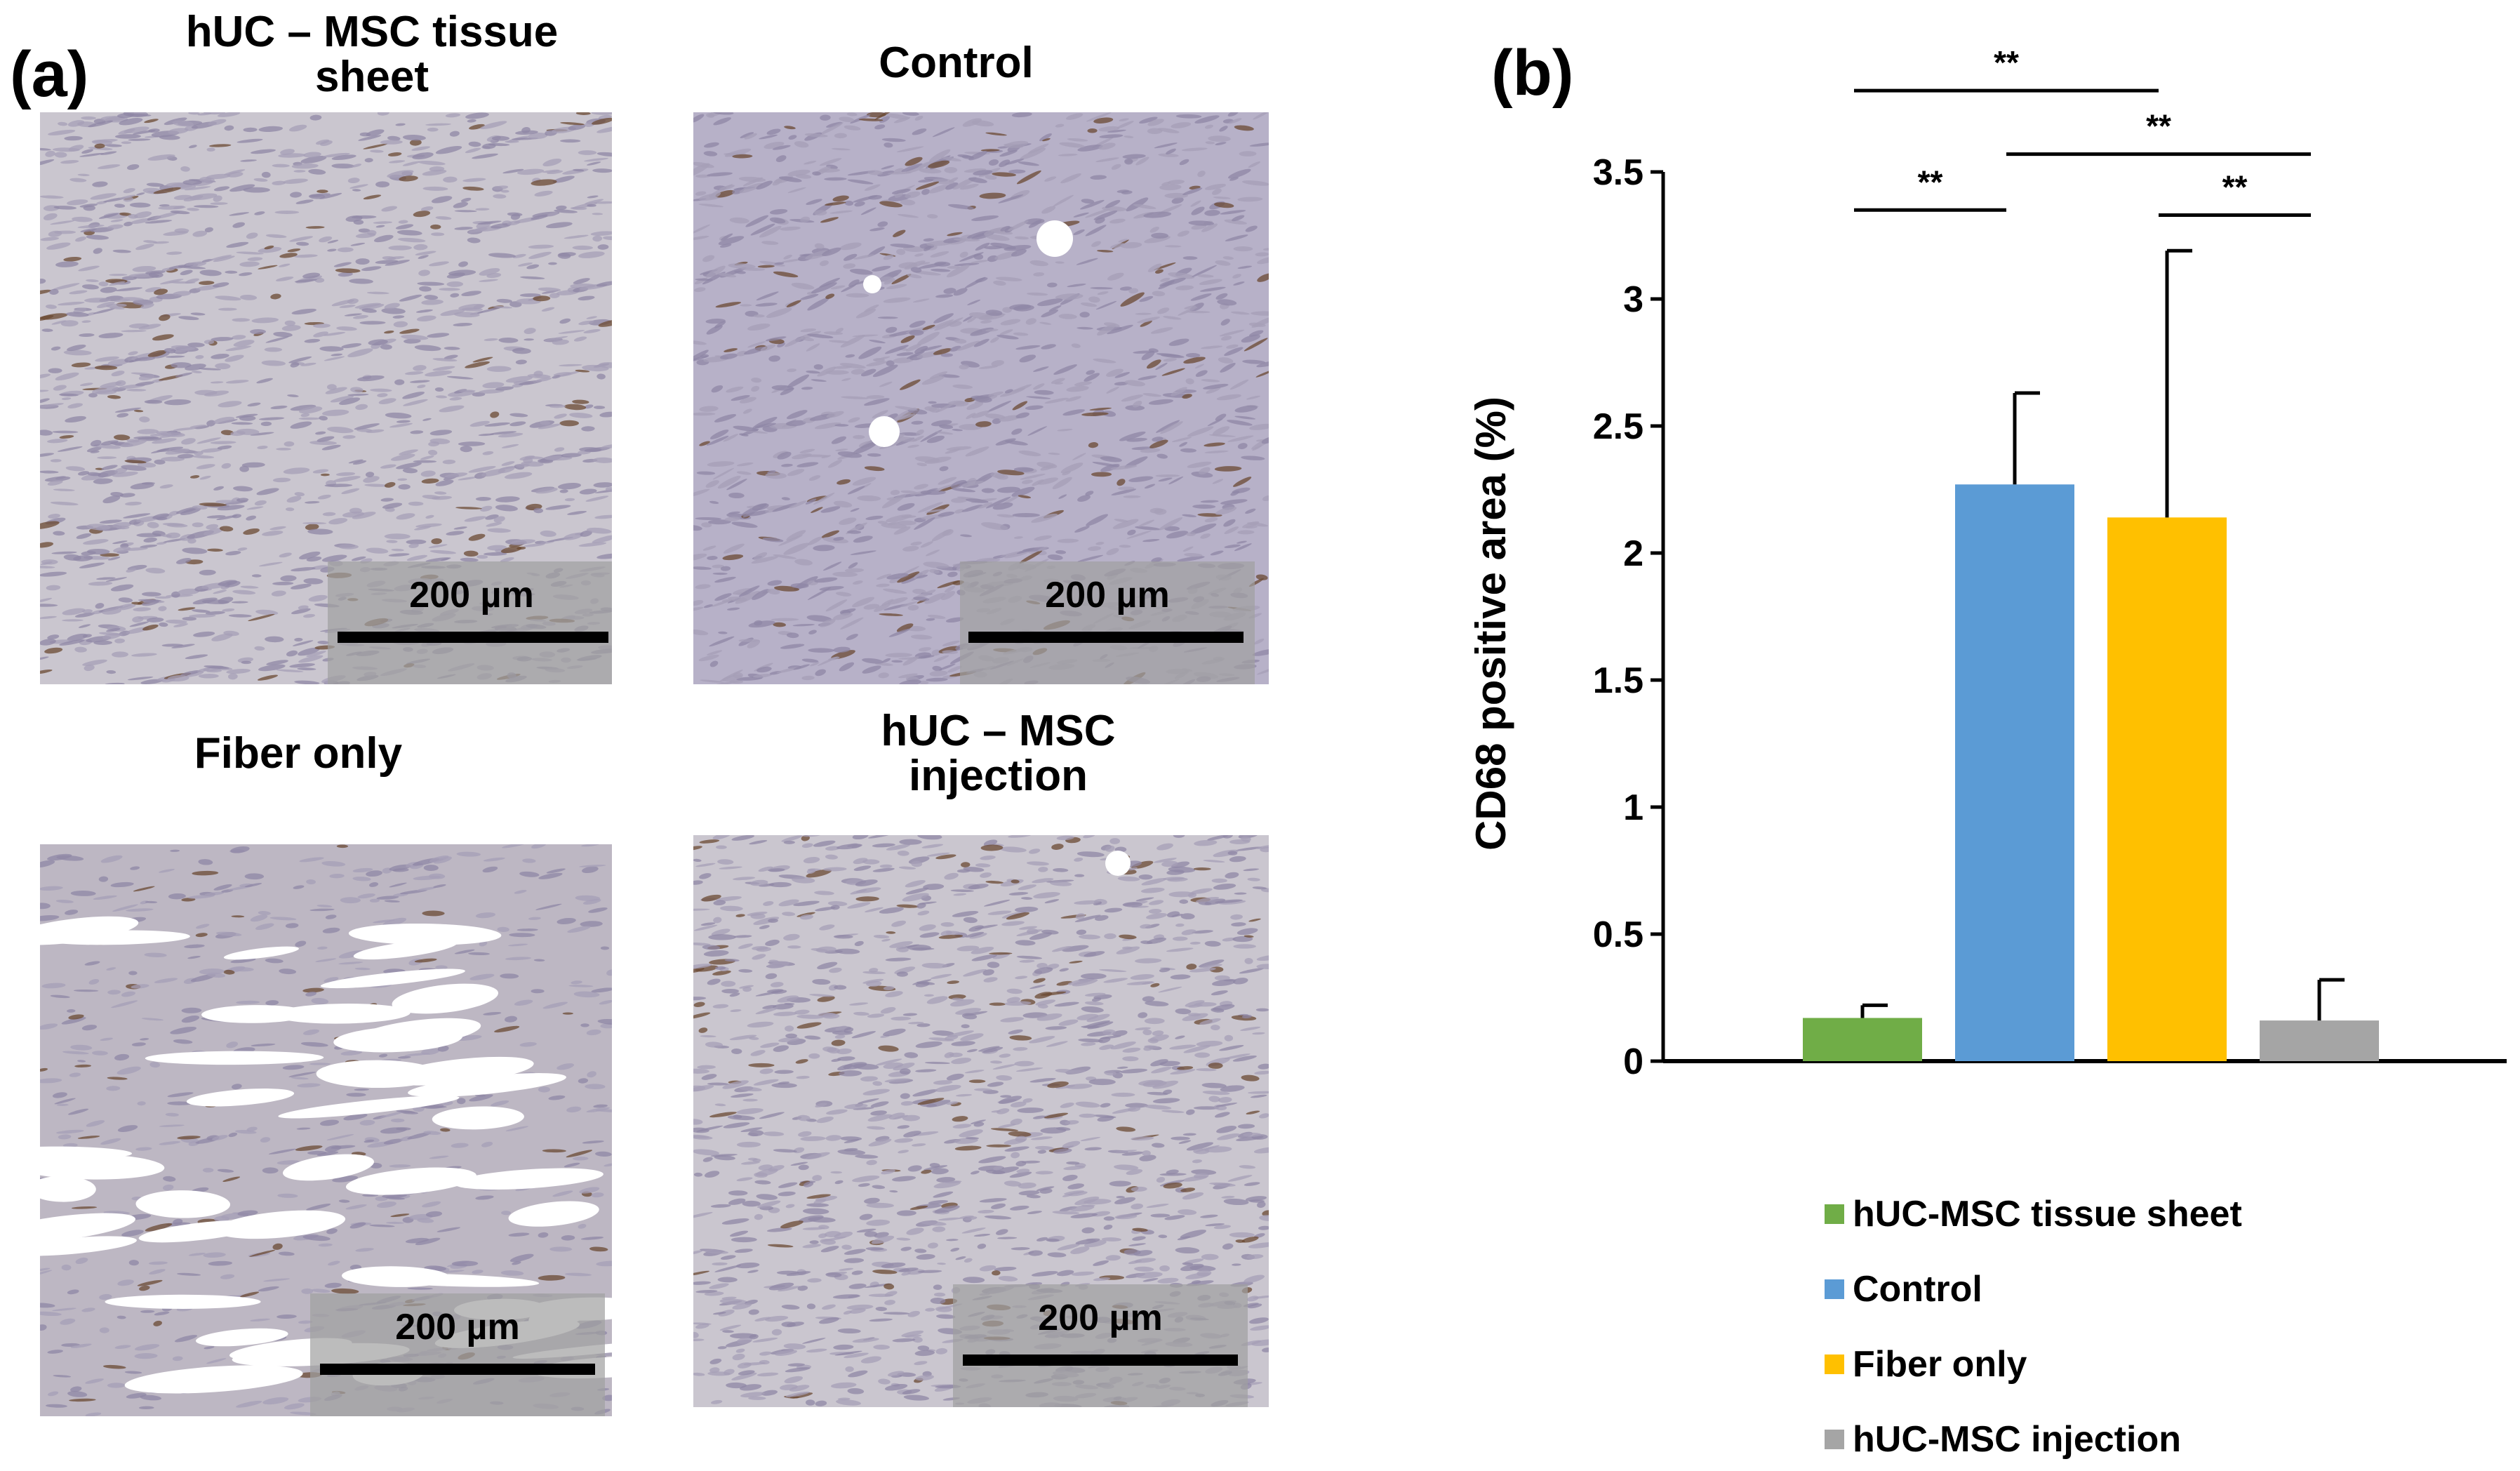 This screenshot has width=2520, height=1471. I want to click on legend-item: hUC-MSC injection, so click(2003, 1439).